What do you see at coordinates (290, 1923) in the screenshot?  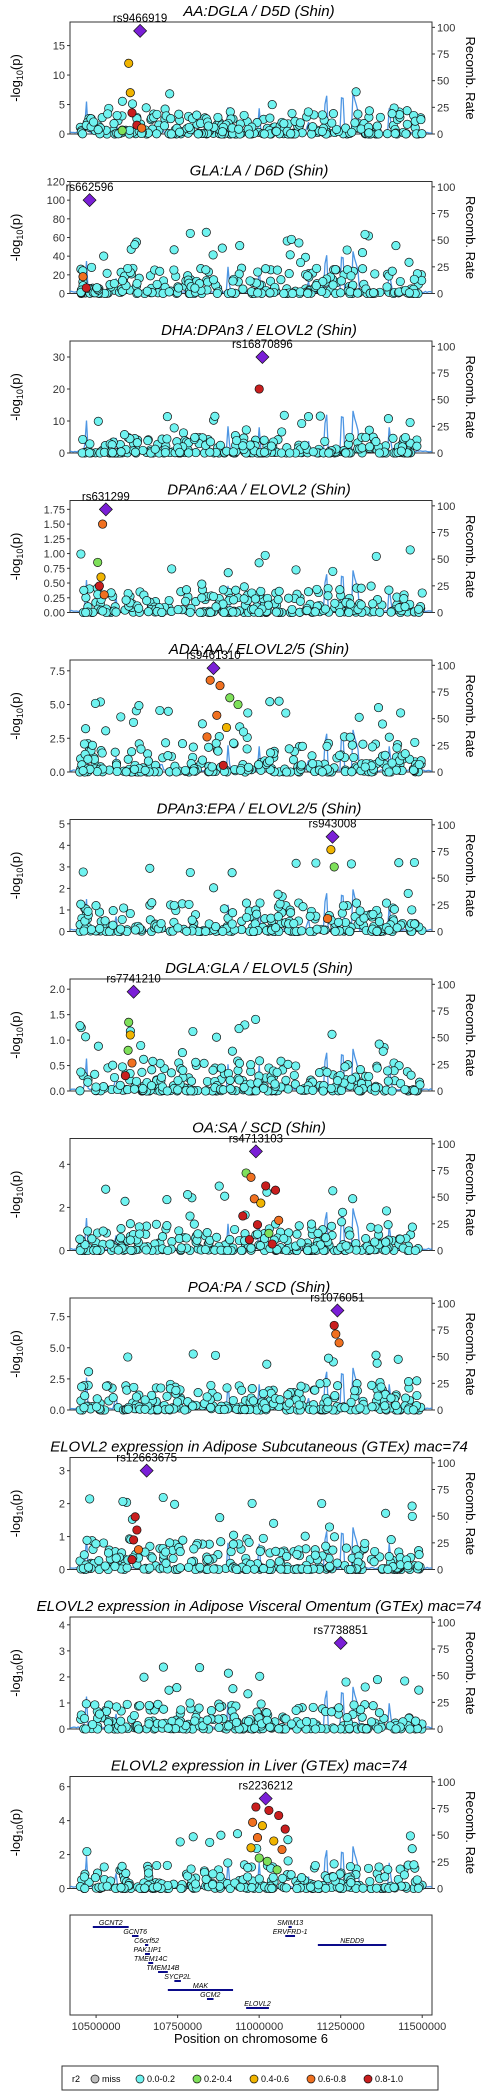 I see `gene-label: SMIM13` at bounding box center [290, 1923].